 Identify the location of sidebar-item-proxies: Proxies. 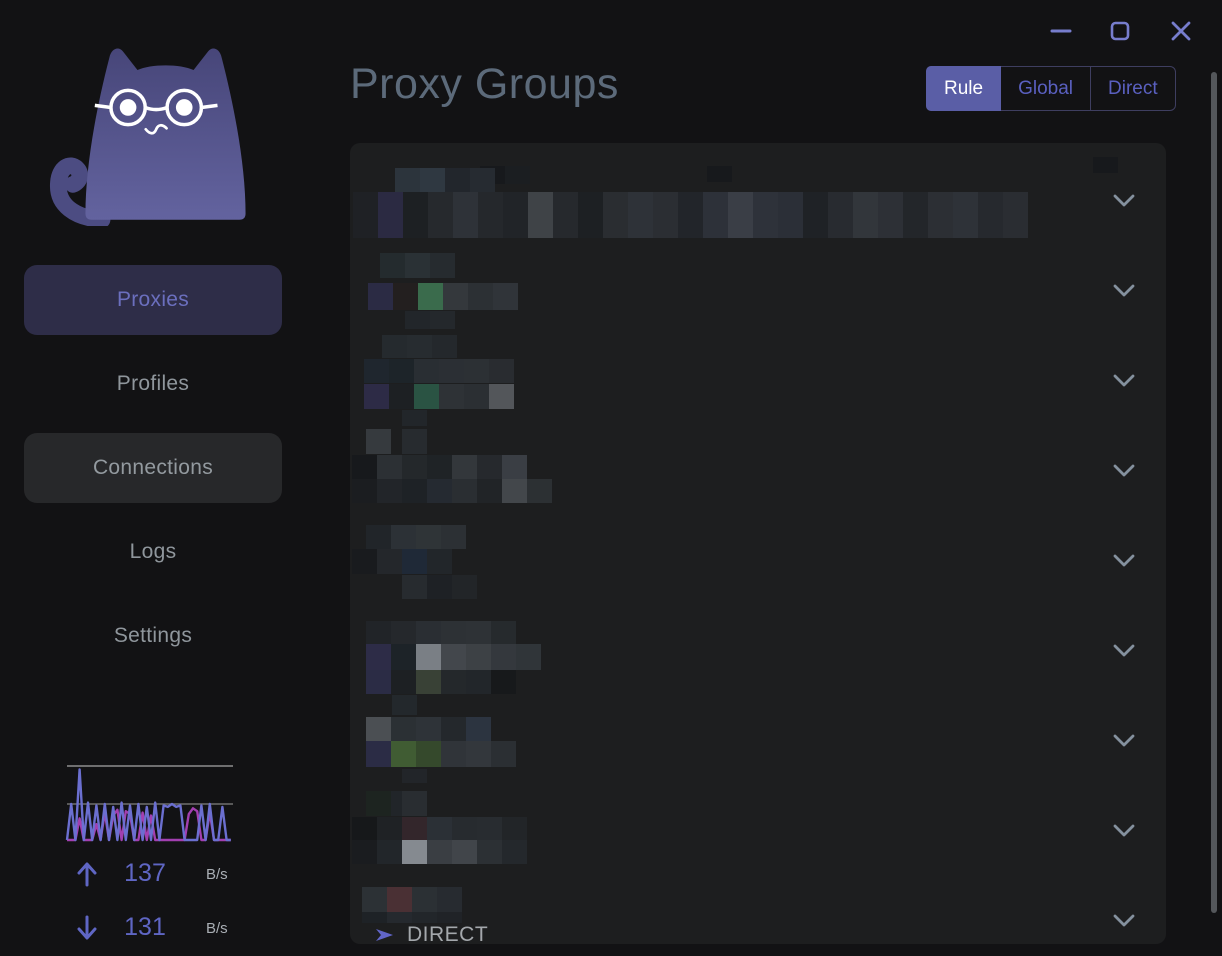
(153, 300).